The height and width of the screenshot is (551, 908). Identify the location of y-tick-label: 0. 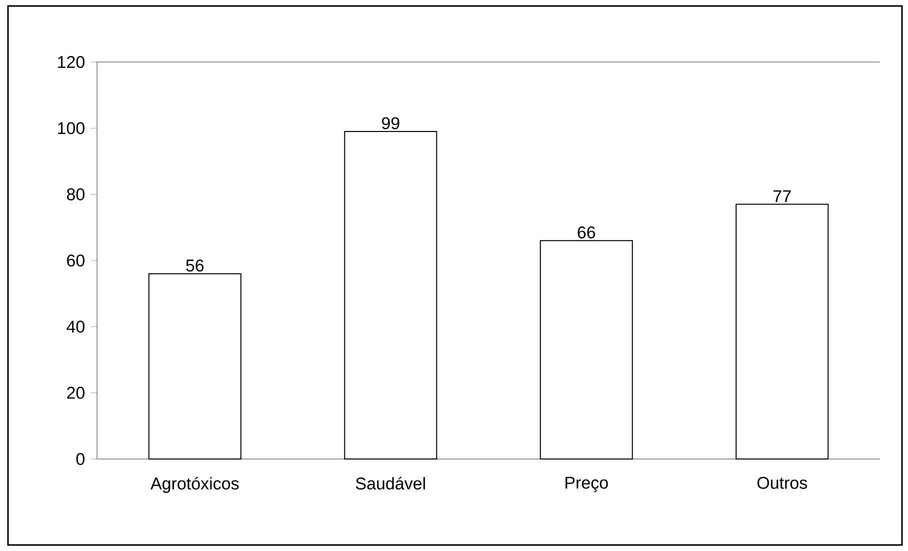
(80, 459).